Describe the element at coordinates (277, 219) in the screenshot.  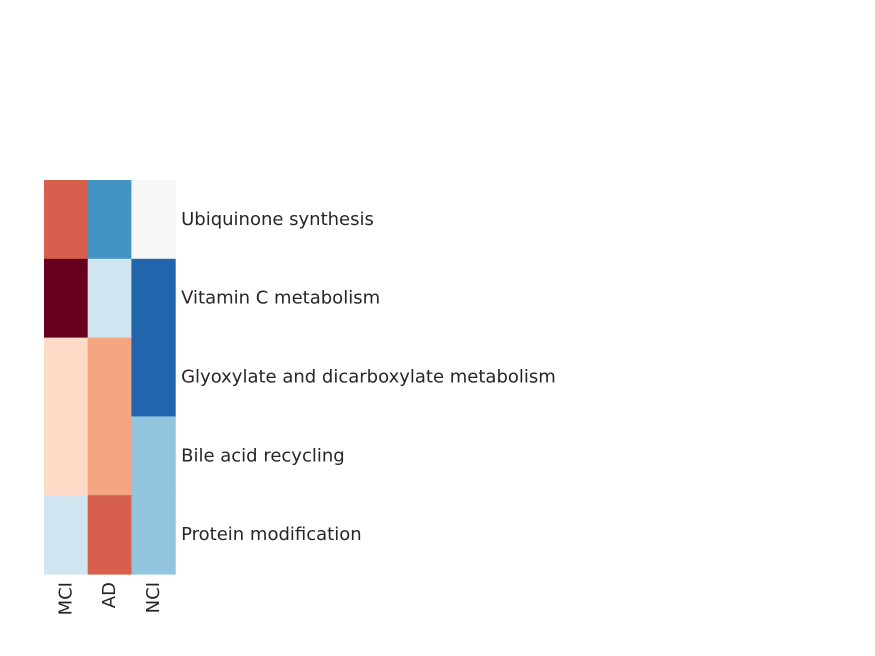
I see `row-label: Ubiquinone synthesis` at that location.